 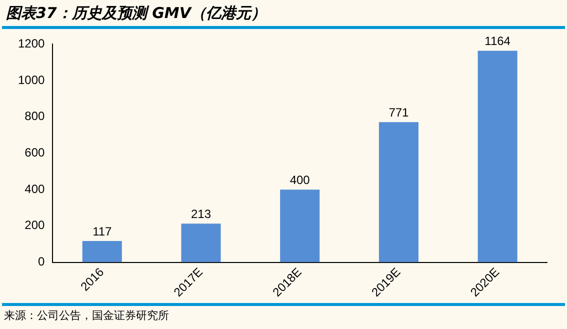 What do you see at coordinates (32, 43) in the screenshot?
I see `y-tick-label: 1200` at bounding box center [32, 43].